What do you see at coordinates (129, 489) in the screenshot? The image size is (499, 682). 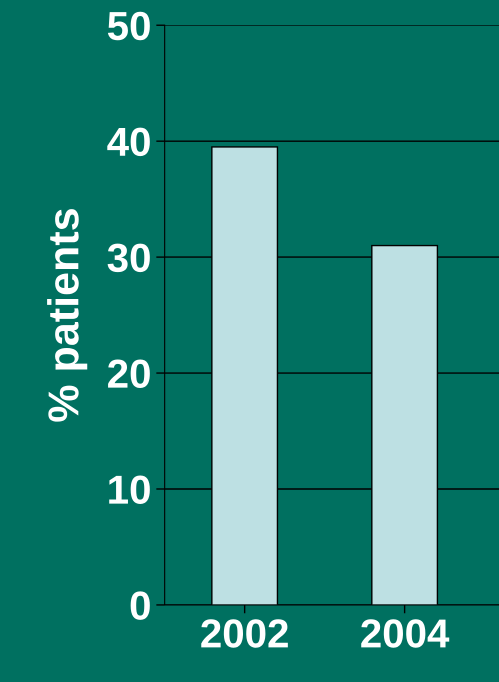 I see `y-tick-label: 10` at bounding box center [129, 489].